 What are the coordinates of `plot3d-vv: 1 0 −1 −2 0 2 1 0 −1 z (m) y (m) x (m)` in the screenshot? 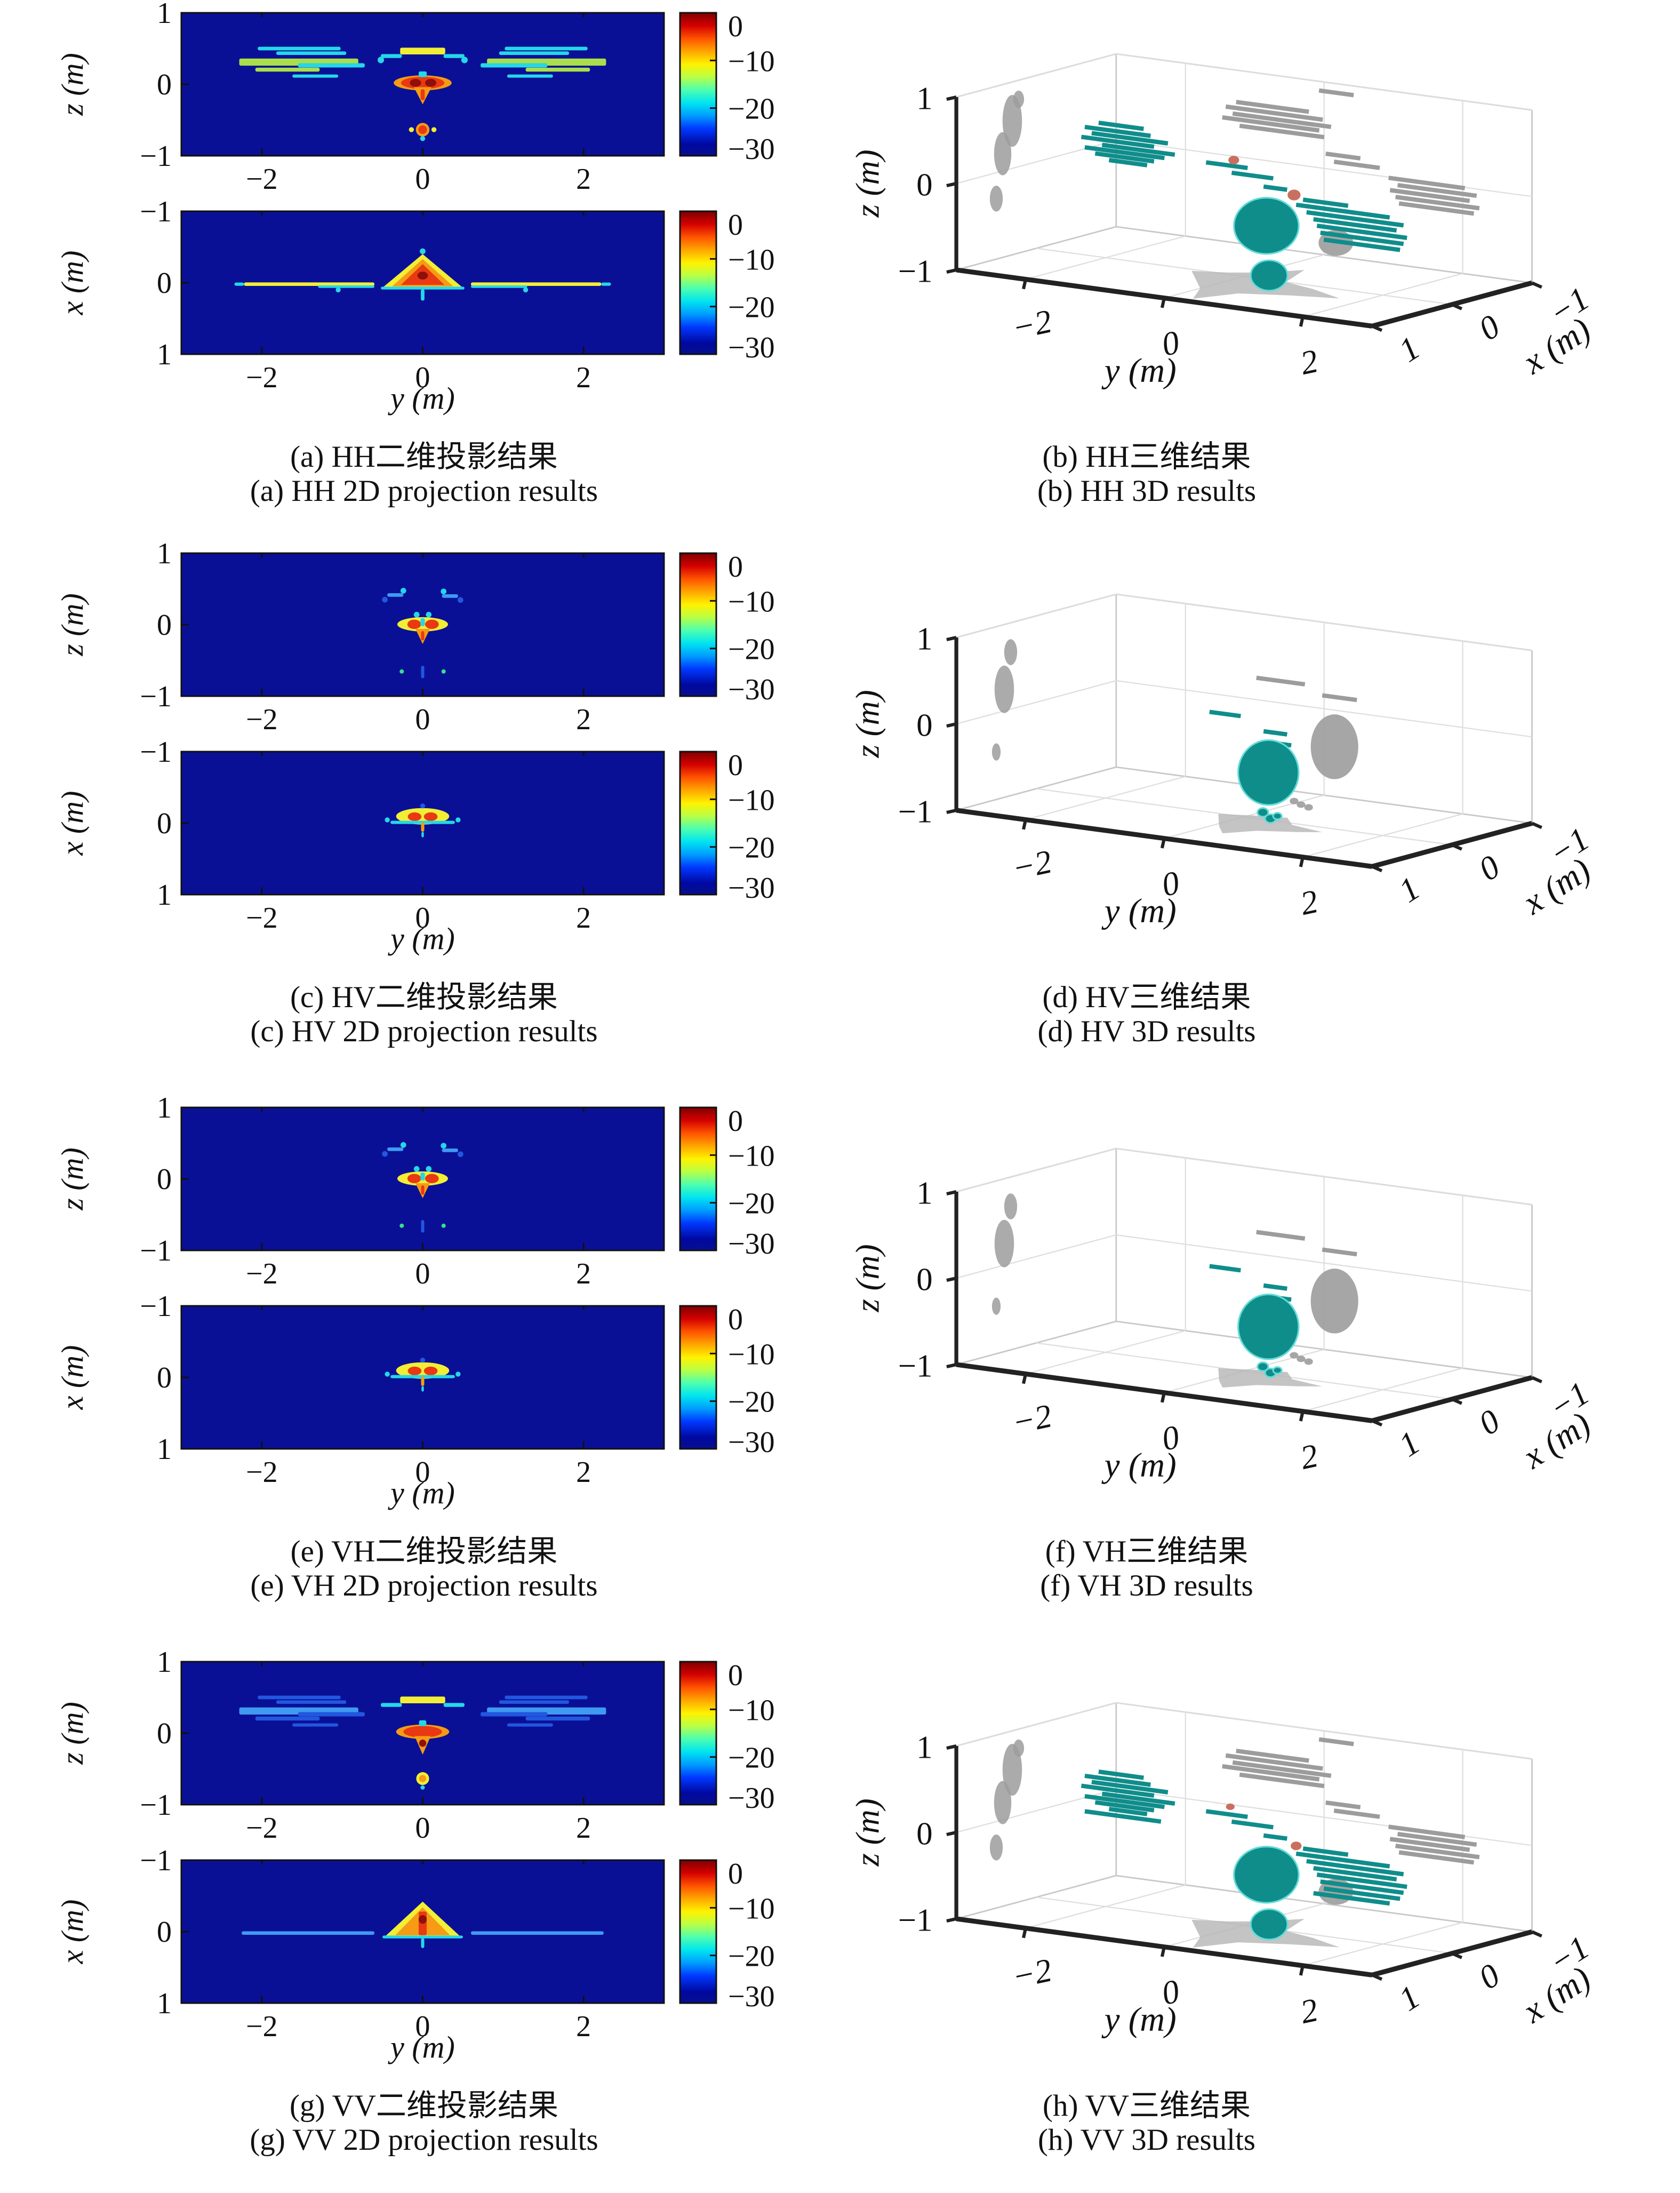 It's located at (1253, 1876).